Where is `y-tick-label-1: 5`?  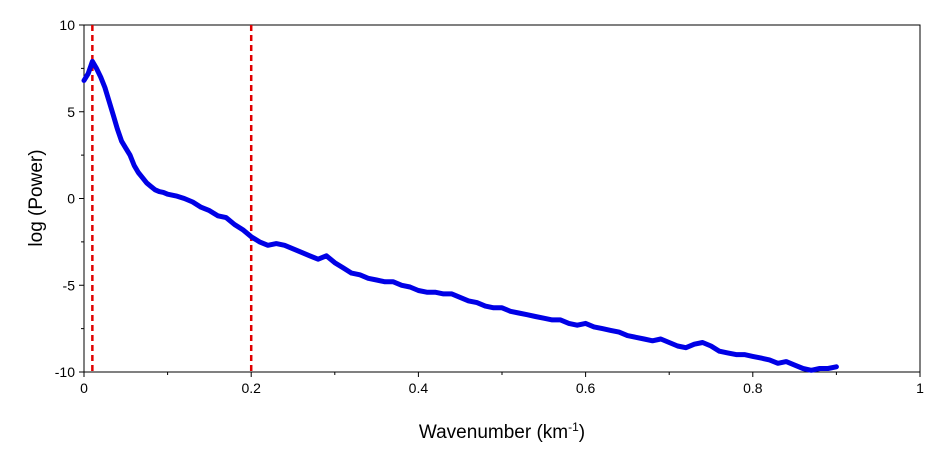
y-tick-label-1: 5 is located at coordinates (71, 112).